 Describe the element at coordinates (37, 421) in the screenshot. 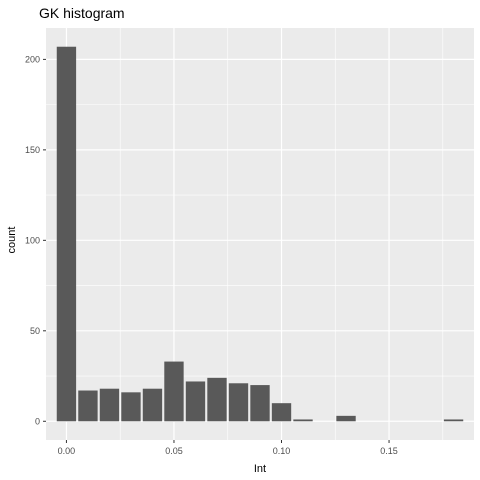

I see `y-tick-label: 0` at that location.